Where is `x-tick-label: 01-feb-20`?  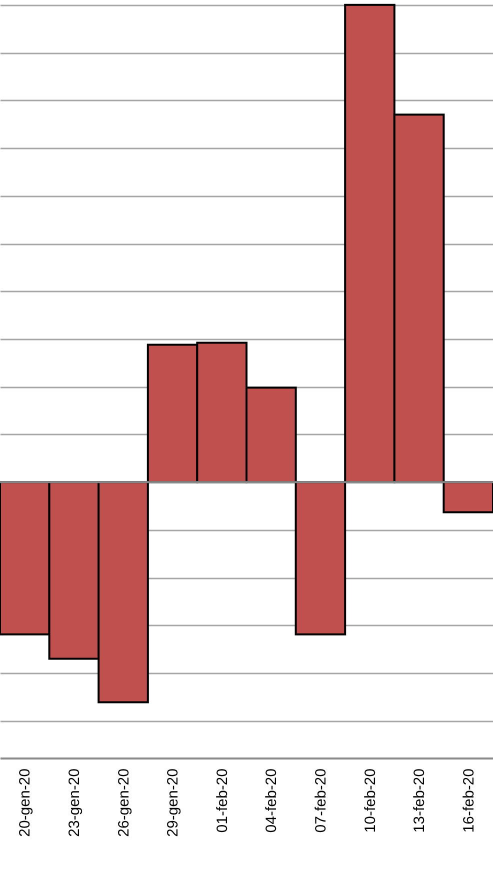
x-tick-label: 01-feb-20 is located at coordinates (222, 800).